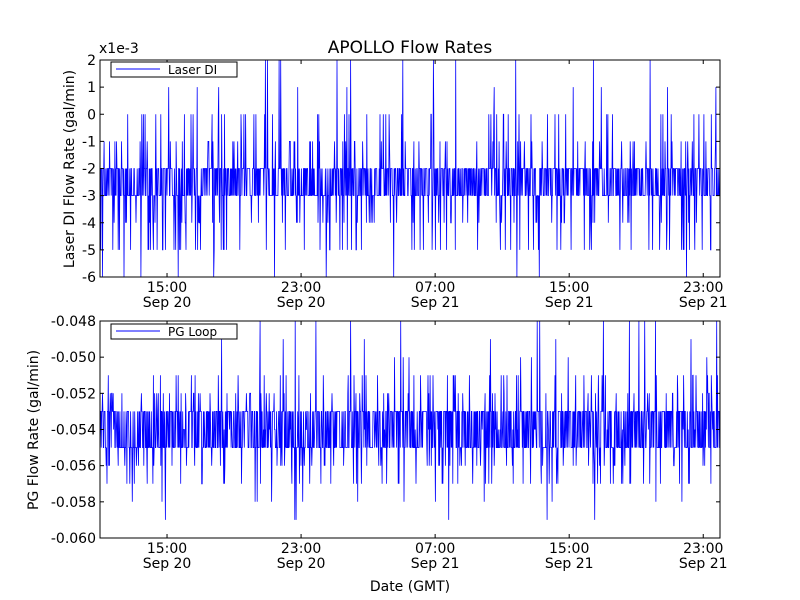  Describe the element at coordinates (91, 115) in the screenshot. I see `top-y-tick-label: 0` at that location.